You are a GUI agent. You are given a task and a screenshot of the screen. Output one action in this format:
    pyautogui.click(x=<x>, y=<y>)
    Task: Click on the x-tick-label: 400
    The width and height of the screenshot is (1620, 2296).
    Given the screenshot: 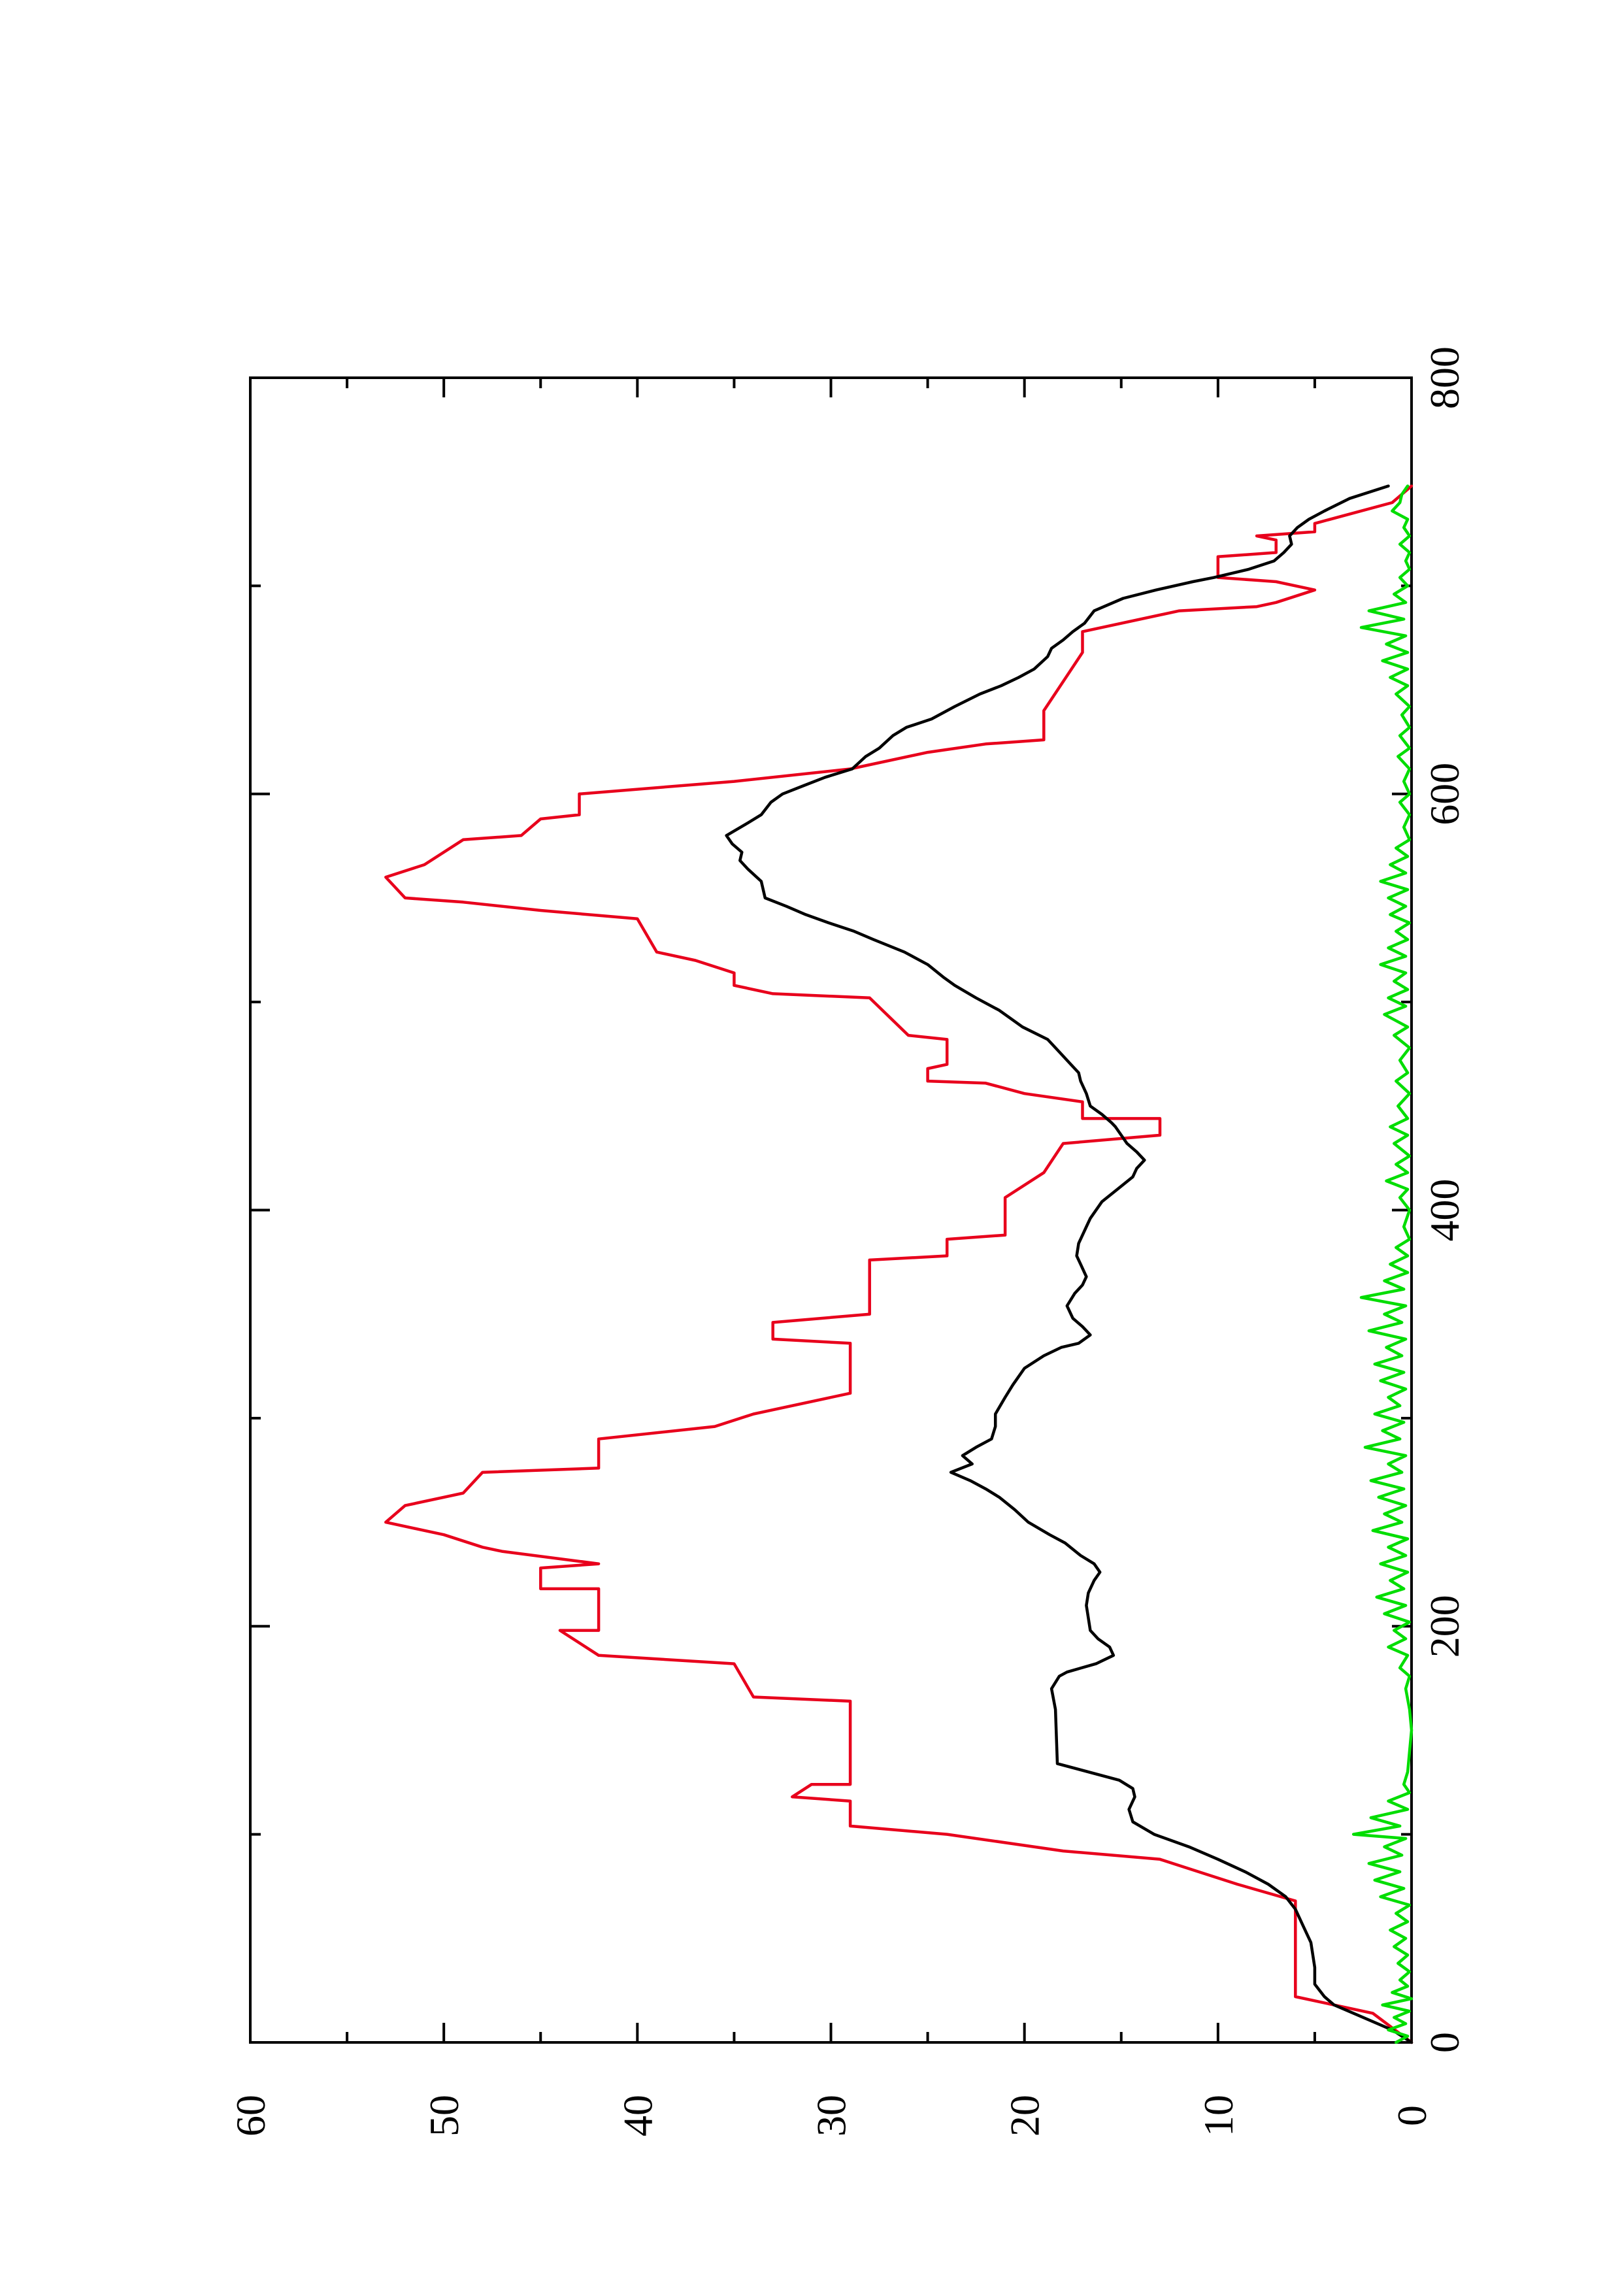 What is the action you would take?
    pyautogui.click(x=1444, y=1210)
    